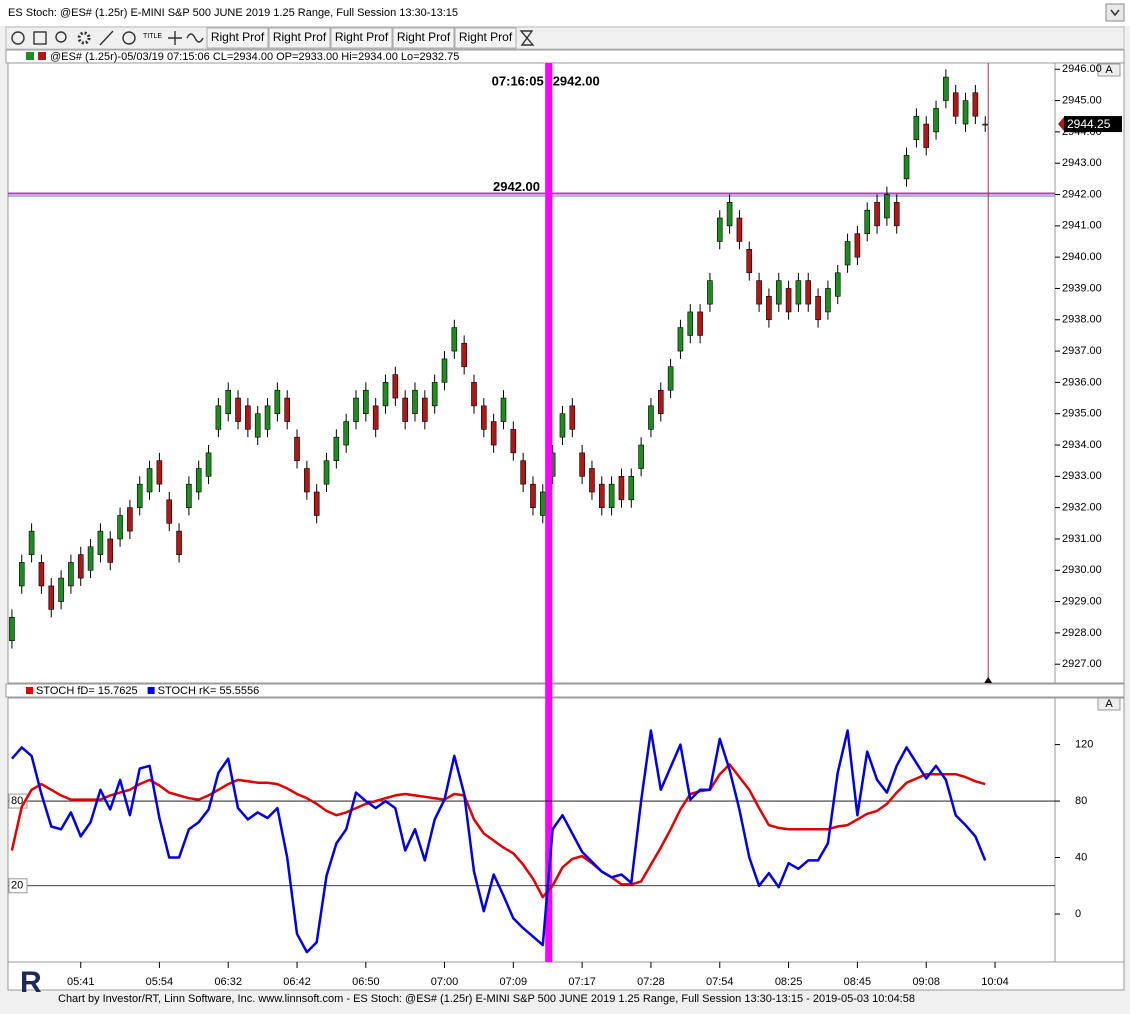  I want to click on y-tick-label: 2935.00, so click(1082, 414).